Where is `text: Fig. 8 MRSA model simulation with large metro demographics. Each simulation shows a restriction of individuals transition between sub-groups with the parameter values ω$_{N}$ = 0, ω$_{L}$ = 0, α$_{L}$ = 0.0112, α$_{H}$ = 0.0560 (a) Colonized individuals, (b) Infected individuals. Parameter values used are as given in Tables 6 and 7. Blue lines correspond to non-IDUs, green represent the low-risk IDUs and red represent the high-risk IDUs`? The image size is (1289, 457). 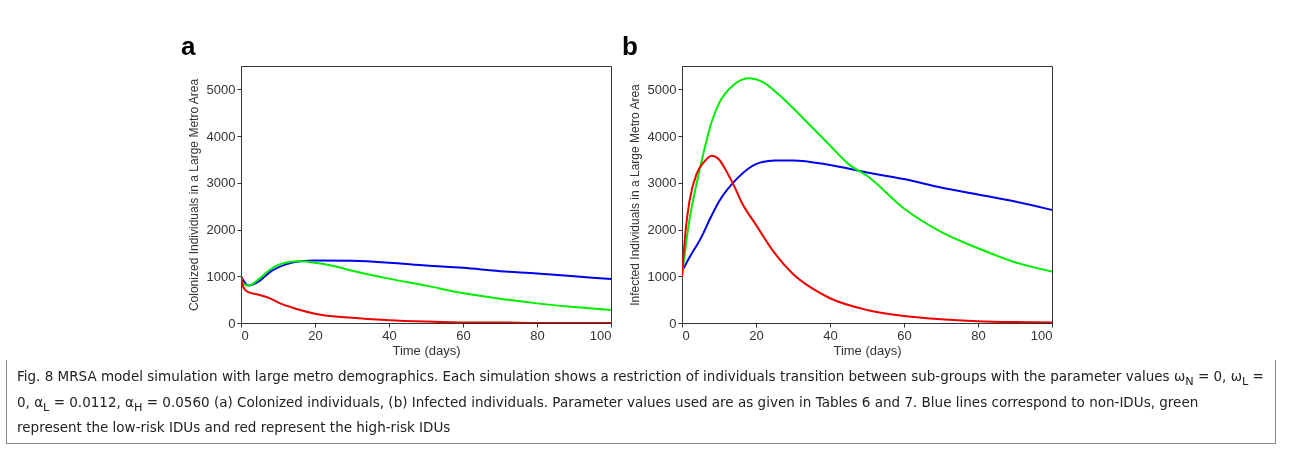
text: Fig. 8 MRSA model simulation with large metro demographics. Each simulation shows a restriction of individuals transition between sub-groups with the parameter values ω$_{N}$ = 0, ω$_{L}$ = 0, α$_{L}$ = 0.0112, α$_{H}$ = 0.0560 (a) Colonized individuals, (b) Infected individuals. Parameter values used are as given in Tables 6 and 7. Blue lines correspond to non-IDUs, green represent the low-risk IDUs and red represent the high-risk IDUs is located at coordinates (640, 402).